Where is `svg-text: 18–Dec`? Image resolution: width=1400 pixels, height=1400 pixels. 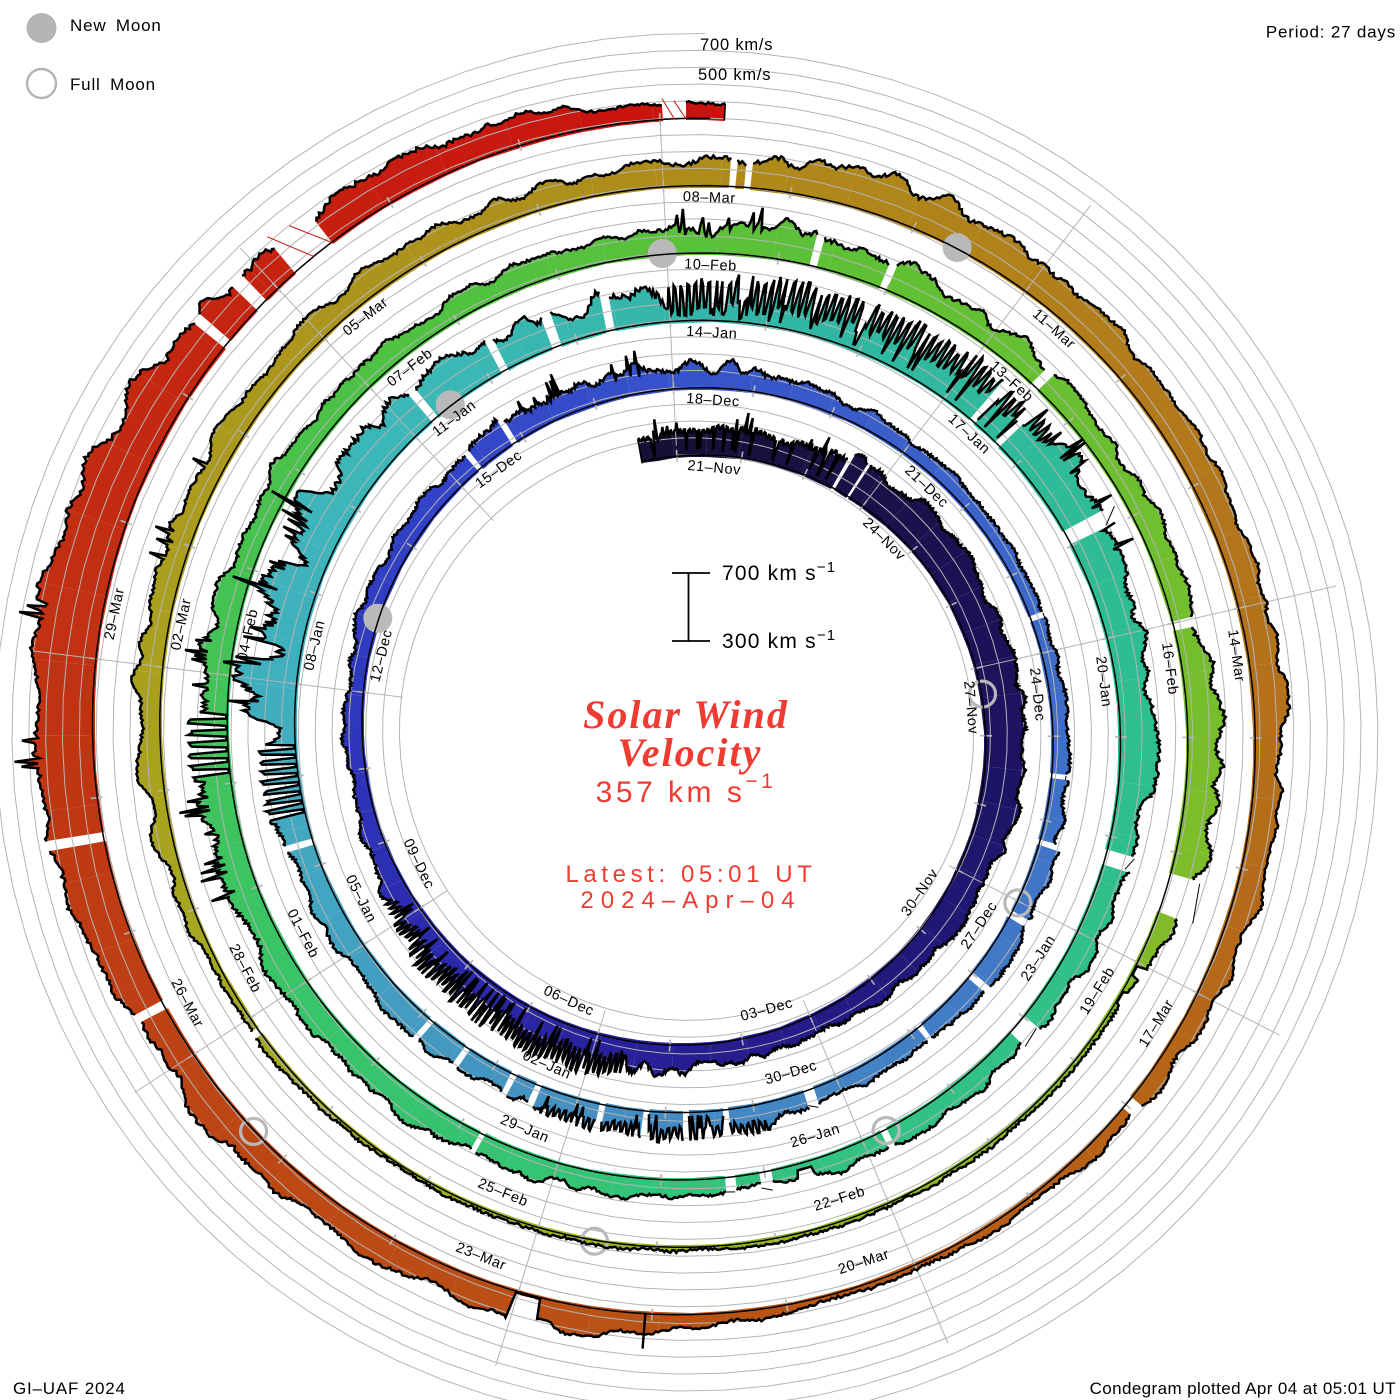
svg-text: 18–Dec is located at coordinates (713, 401).